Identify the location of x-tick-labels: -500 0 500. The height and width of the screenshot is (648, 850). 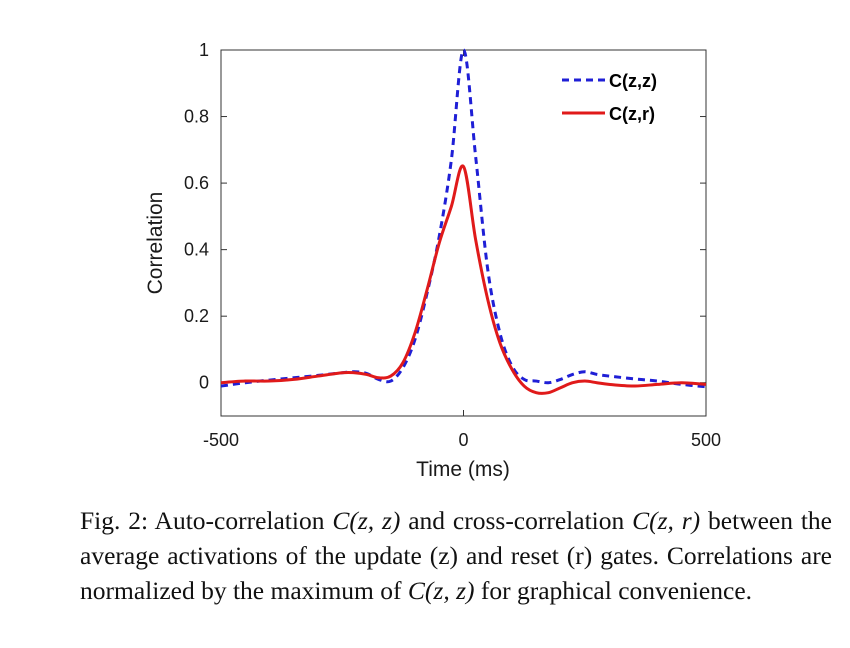
(462, 440).